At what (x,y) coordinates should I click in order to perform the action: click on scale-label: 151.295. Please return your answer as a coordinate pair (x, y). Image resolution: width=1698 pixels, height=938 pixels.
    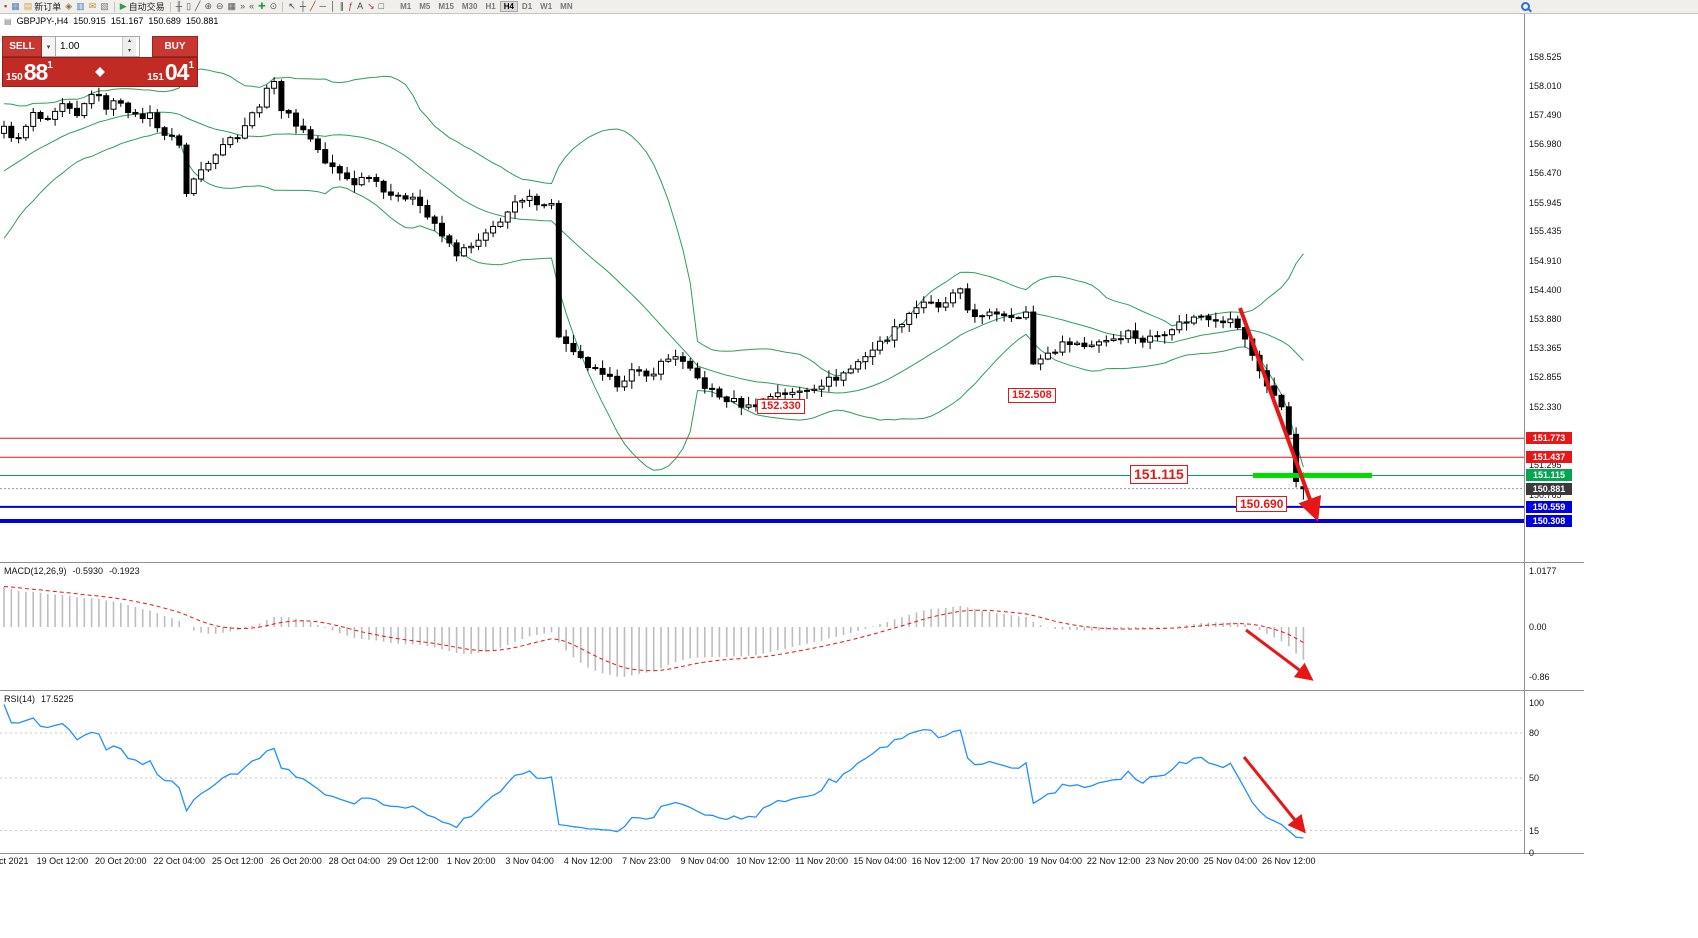
    Looking at the image, I should click on (1545, 465).